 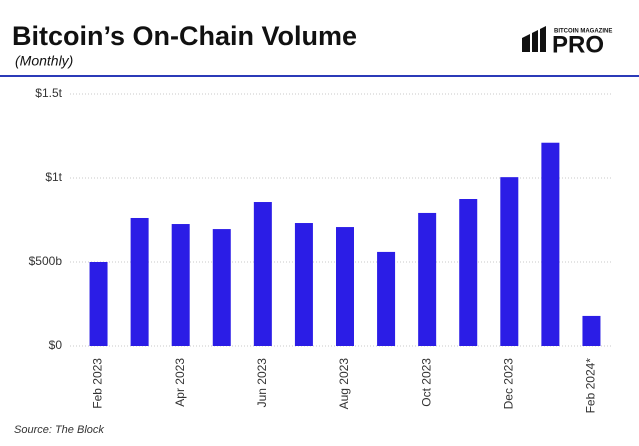 I want to click on logo-icon, so click(x=534, y=39).